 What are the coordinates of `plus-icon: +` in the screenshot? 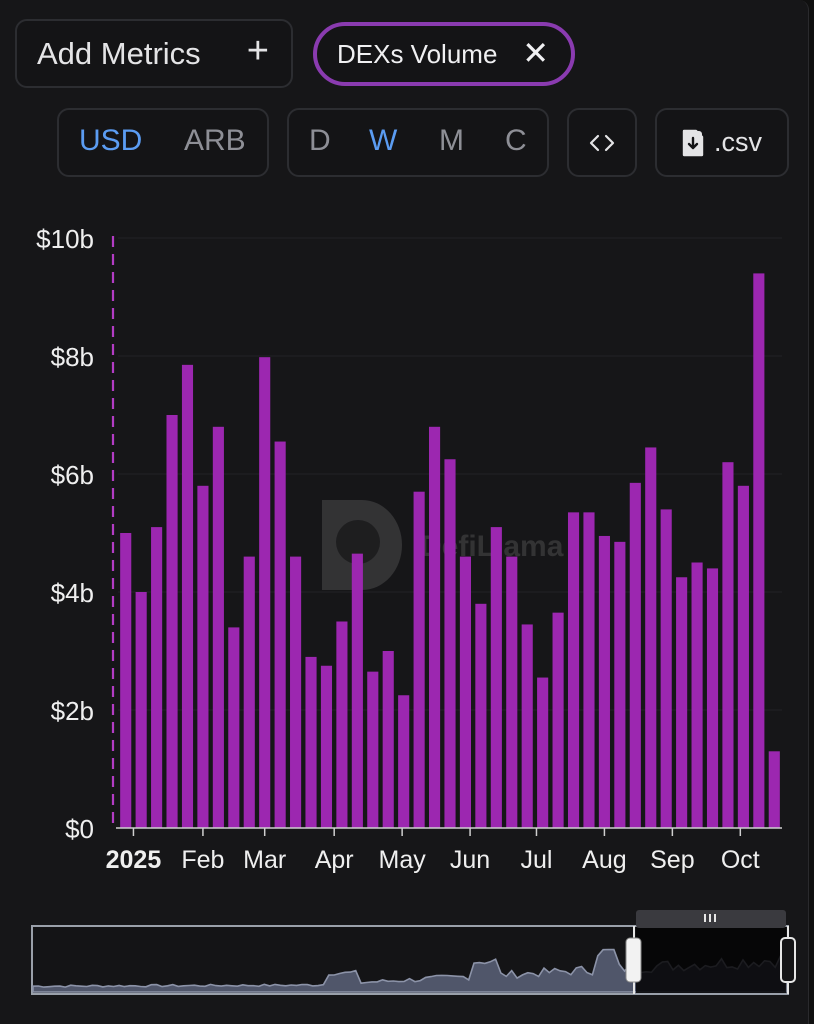 It's located at (257, 51).